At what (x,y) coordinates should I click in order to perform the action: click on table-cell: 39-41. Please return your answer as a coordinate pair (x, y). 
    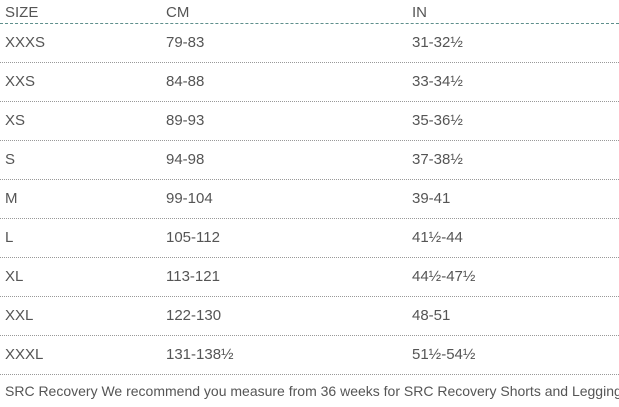
    Looking at the image, I should click on (431, 198).